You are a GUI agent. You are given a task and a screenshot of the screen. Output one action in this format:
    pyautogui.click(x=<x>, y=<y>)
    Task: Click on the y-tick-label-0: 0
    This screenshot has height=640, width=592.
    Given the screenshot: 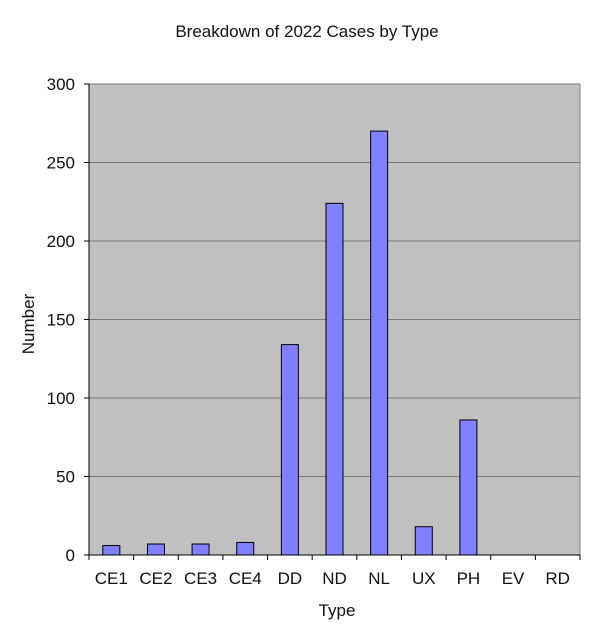 What is the action you would take?
    pyautogui.click(x=70, y=555)
    